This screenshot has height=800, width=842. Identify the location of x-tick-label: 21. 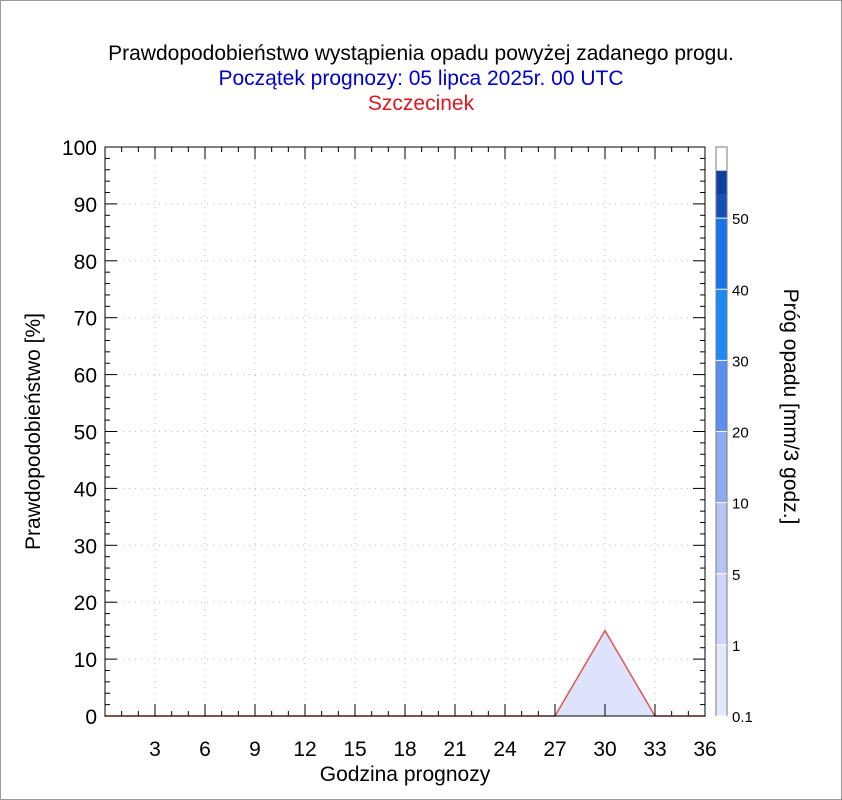
(454, 749).